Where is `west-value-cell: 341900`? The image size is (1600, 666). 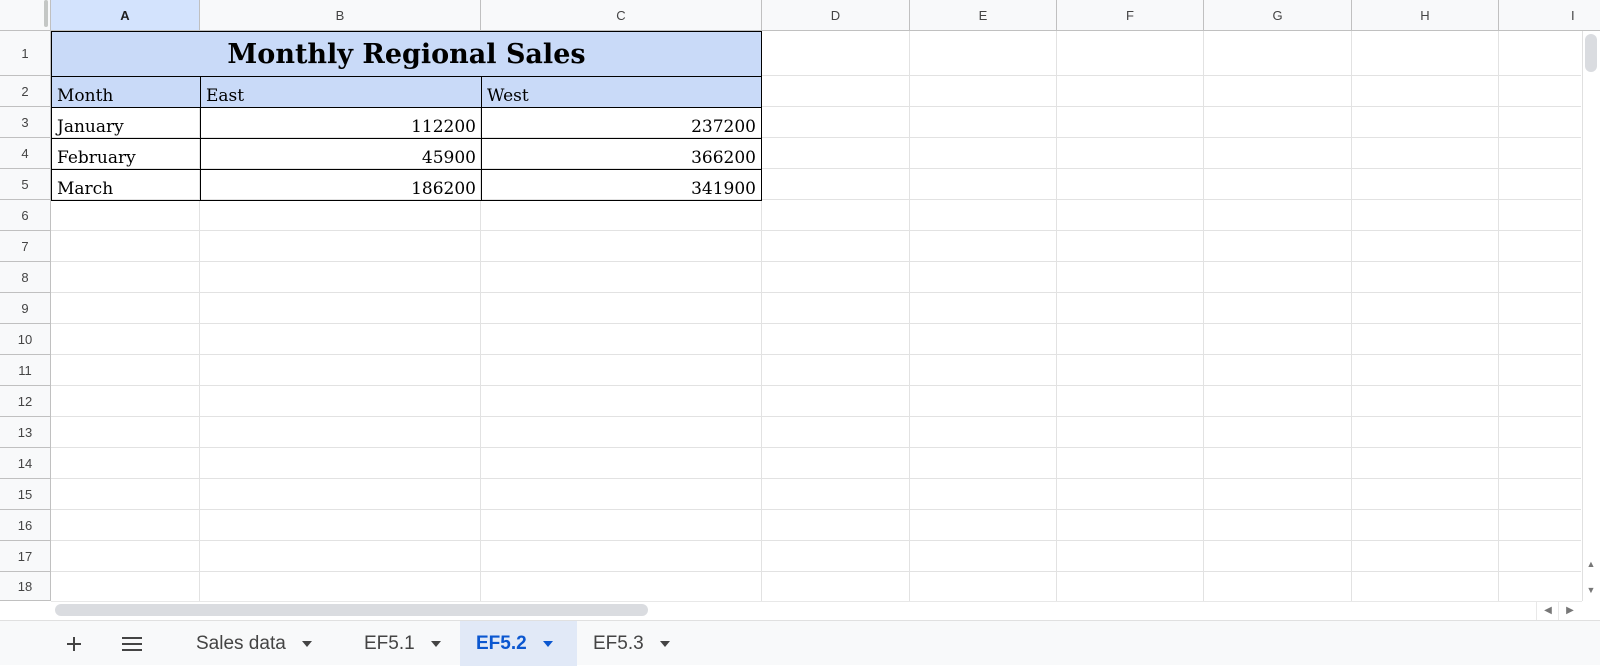
west-value-cell: 341900 is located at coordinates (621, 185).